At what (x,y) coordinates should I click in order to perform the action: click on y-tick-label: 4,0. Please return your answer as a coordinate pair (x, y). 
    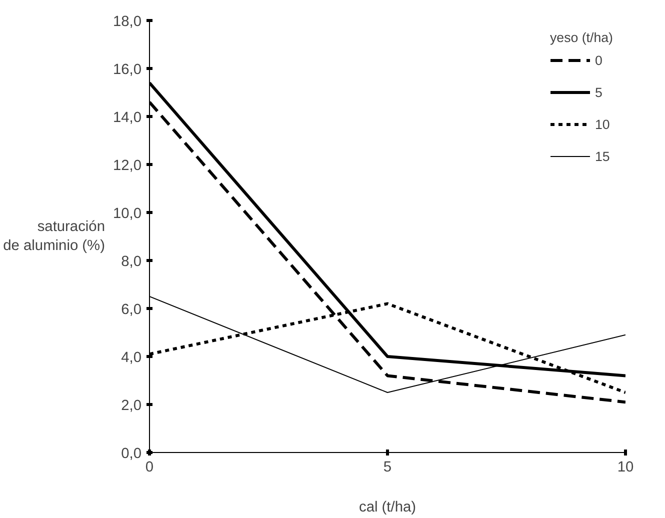
    Looking at the image, I should click on (131, 358).